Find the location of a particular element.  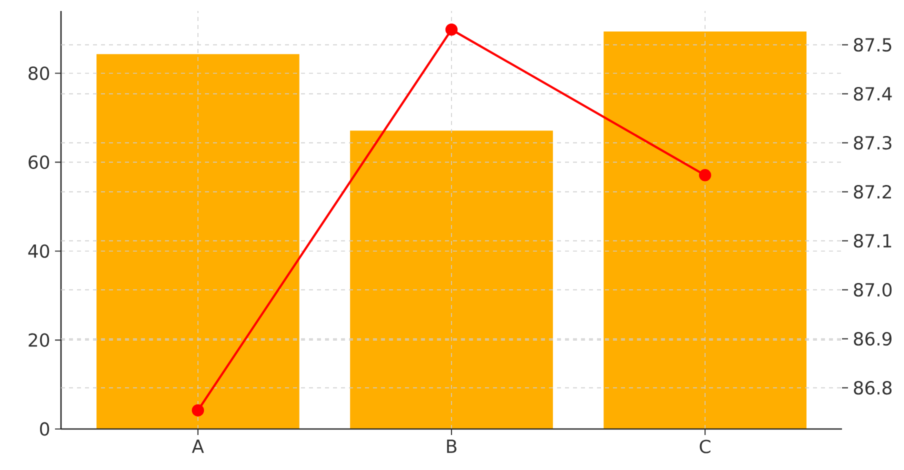

x-tick-label: B is located at coordinates (451, 446).